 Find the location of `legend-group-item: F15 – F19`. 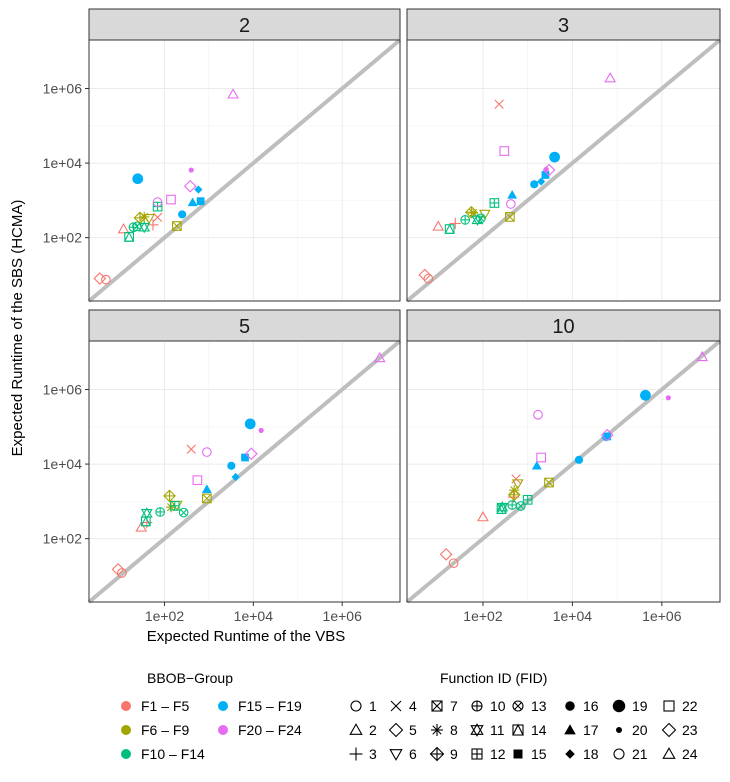

legend-group-item: F15 – F19 is located at coordinates (260, 706).